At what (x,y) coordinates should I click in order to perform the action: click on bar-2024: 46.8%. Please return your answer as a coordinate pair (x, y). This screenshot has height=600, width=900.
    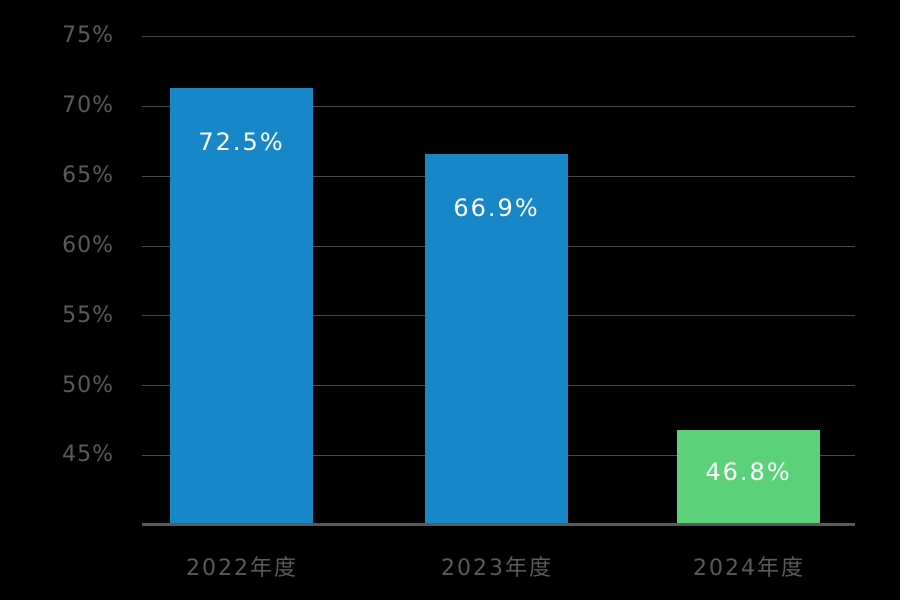
    Looking at the image, I should click on (748, 477).